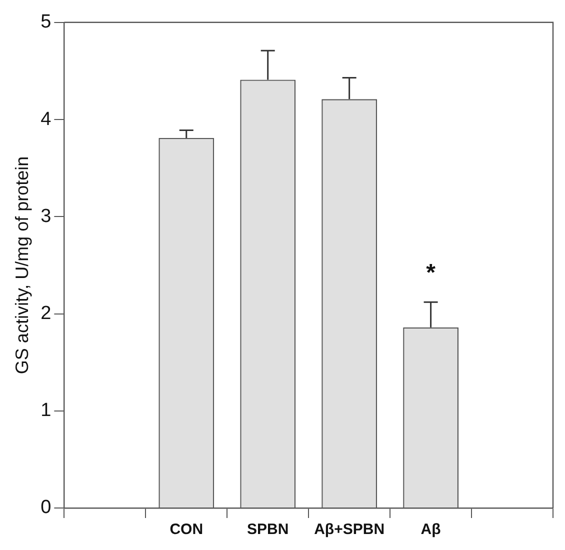  What do you see at coordinates (268, 529) in the screenshot?
I see `x-tick-label: SPBN` at bounding box center [268, 529].